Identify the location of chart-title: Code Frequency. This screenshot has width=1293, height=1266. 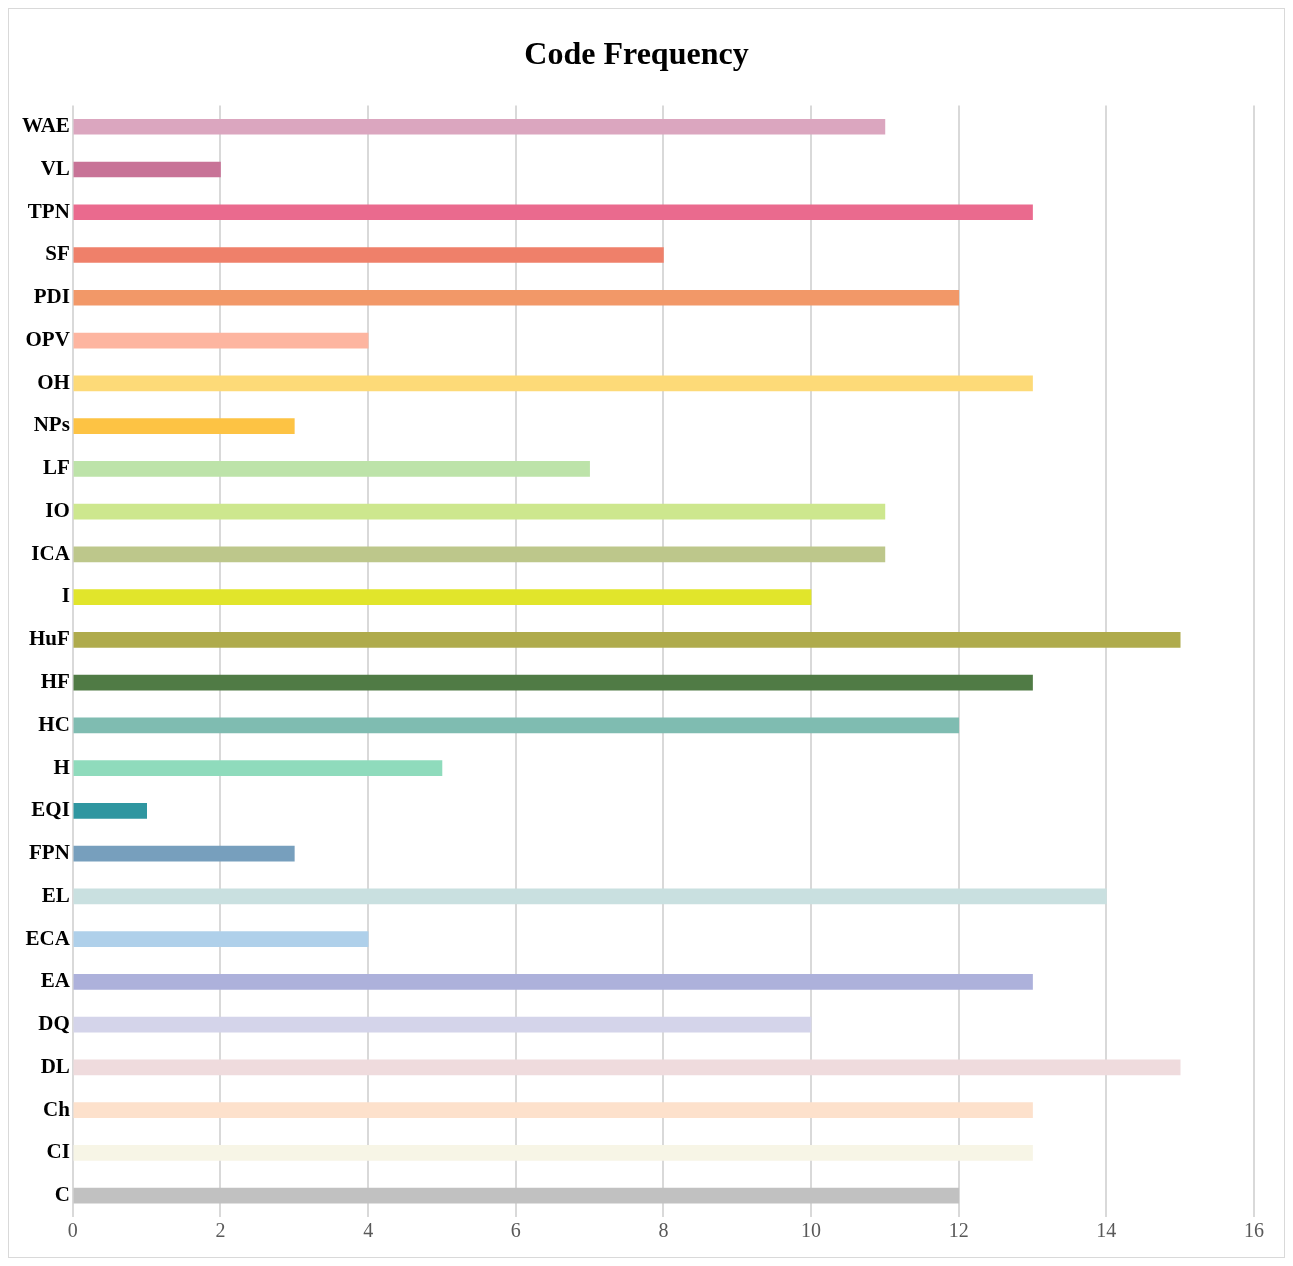
(636, 53).